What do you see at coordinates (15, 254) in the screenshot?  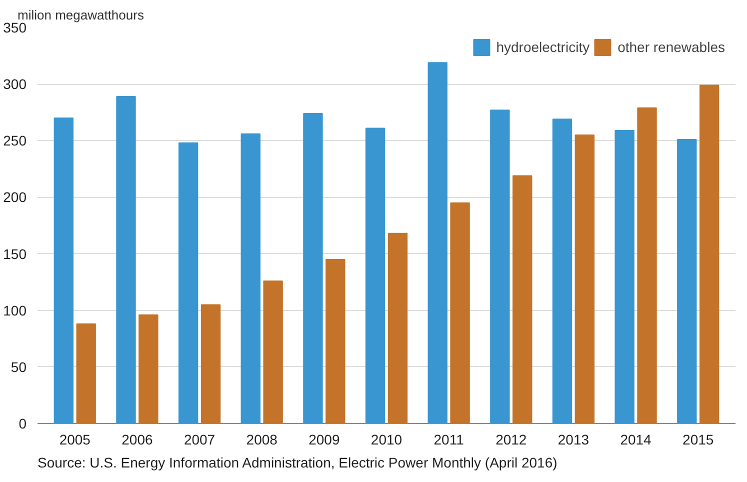 I see `y-tick-label: 150` at bounding box center [15, 254].